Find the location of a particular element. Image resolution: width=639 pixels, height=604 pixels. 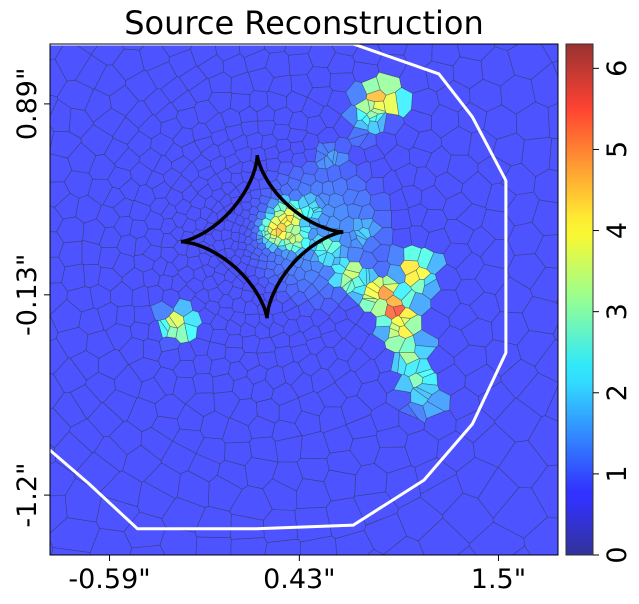

colorbar-tick-label: 0 is located at coordinates (617, 554).